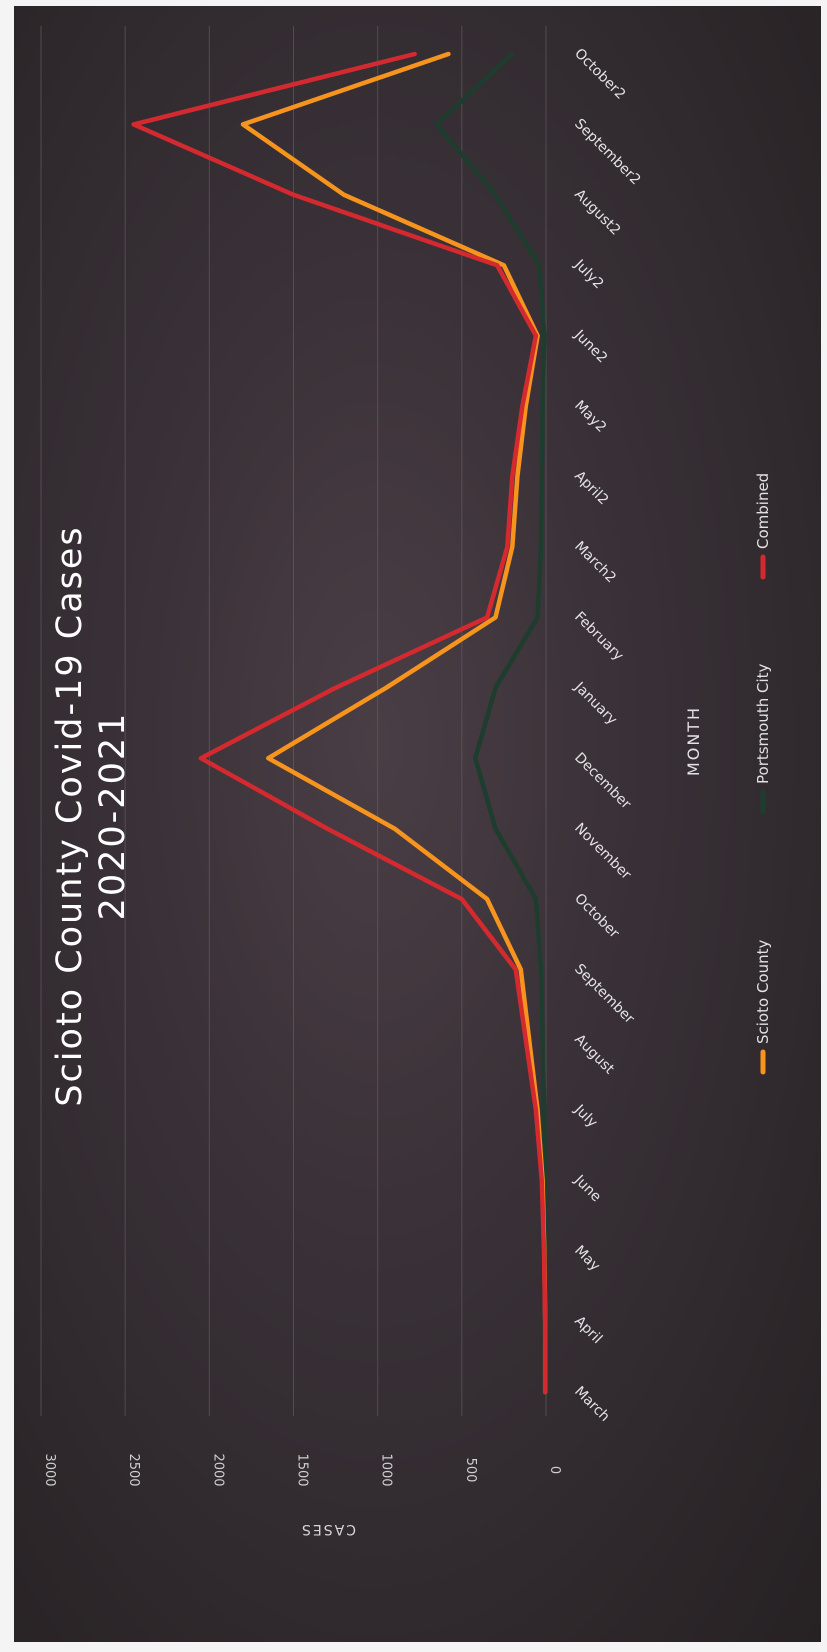 This screenshot has height=1652, width=827. What do you see at coordinates (554, 1470) in the screenshot?
I see `y-tick-label: 0` at bounding box center [554, 1470].